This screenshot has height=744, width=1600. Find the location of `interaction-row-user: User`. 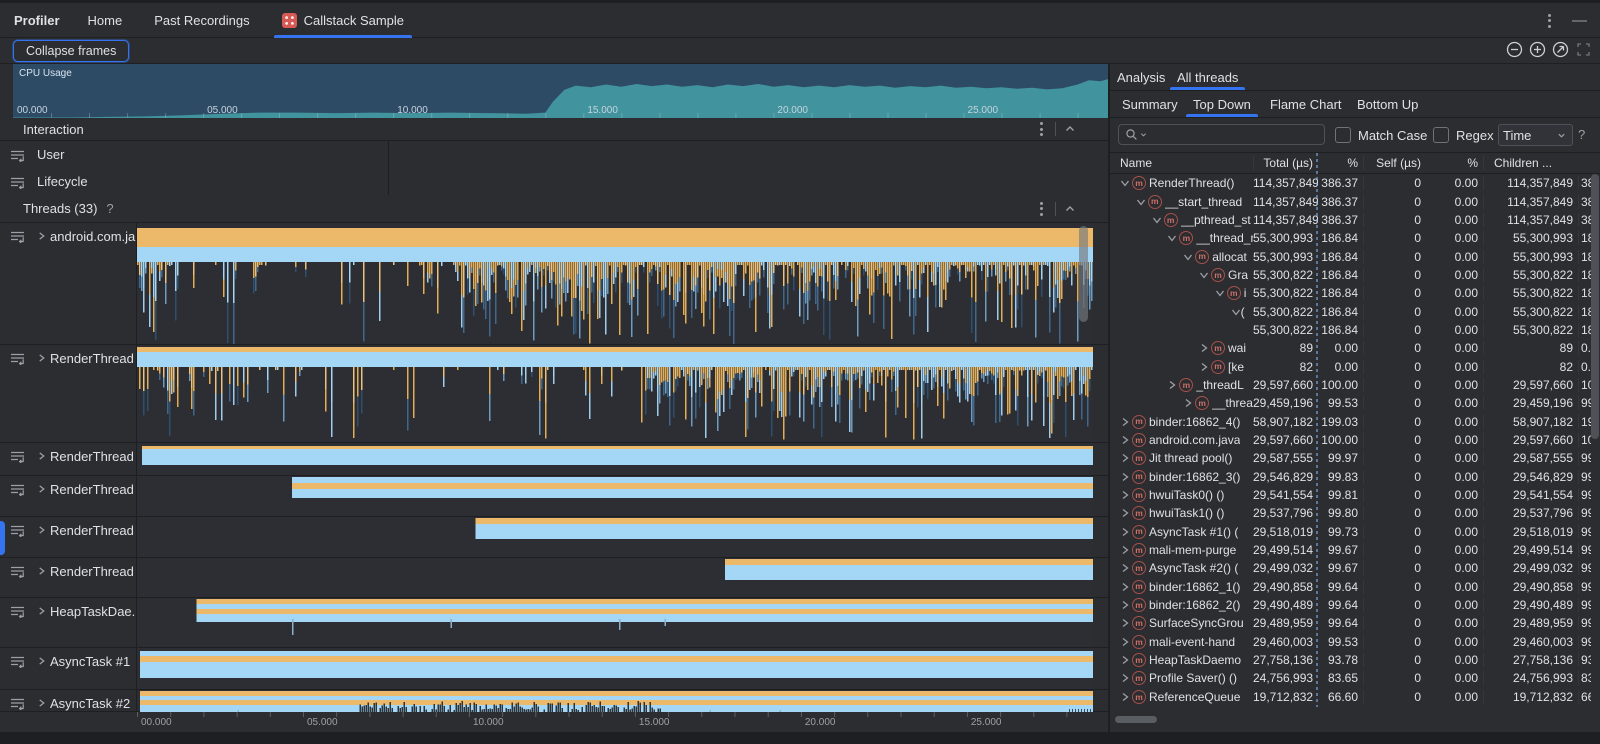

interaction-row-user: User is located at coordinates (554, 154).